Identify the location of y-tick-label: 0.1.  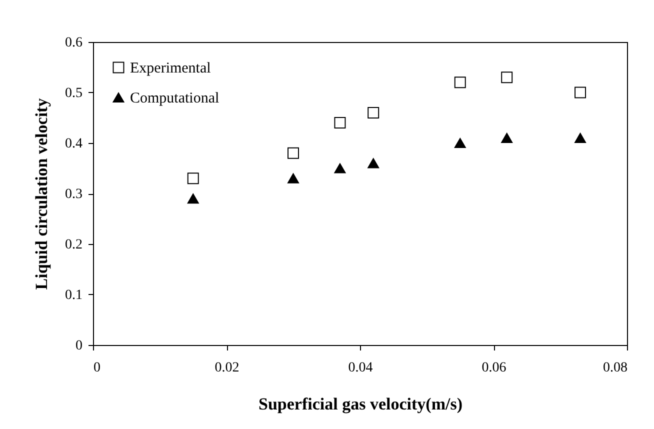
(73, 295).